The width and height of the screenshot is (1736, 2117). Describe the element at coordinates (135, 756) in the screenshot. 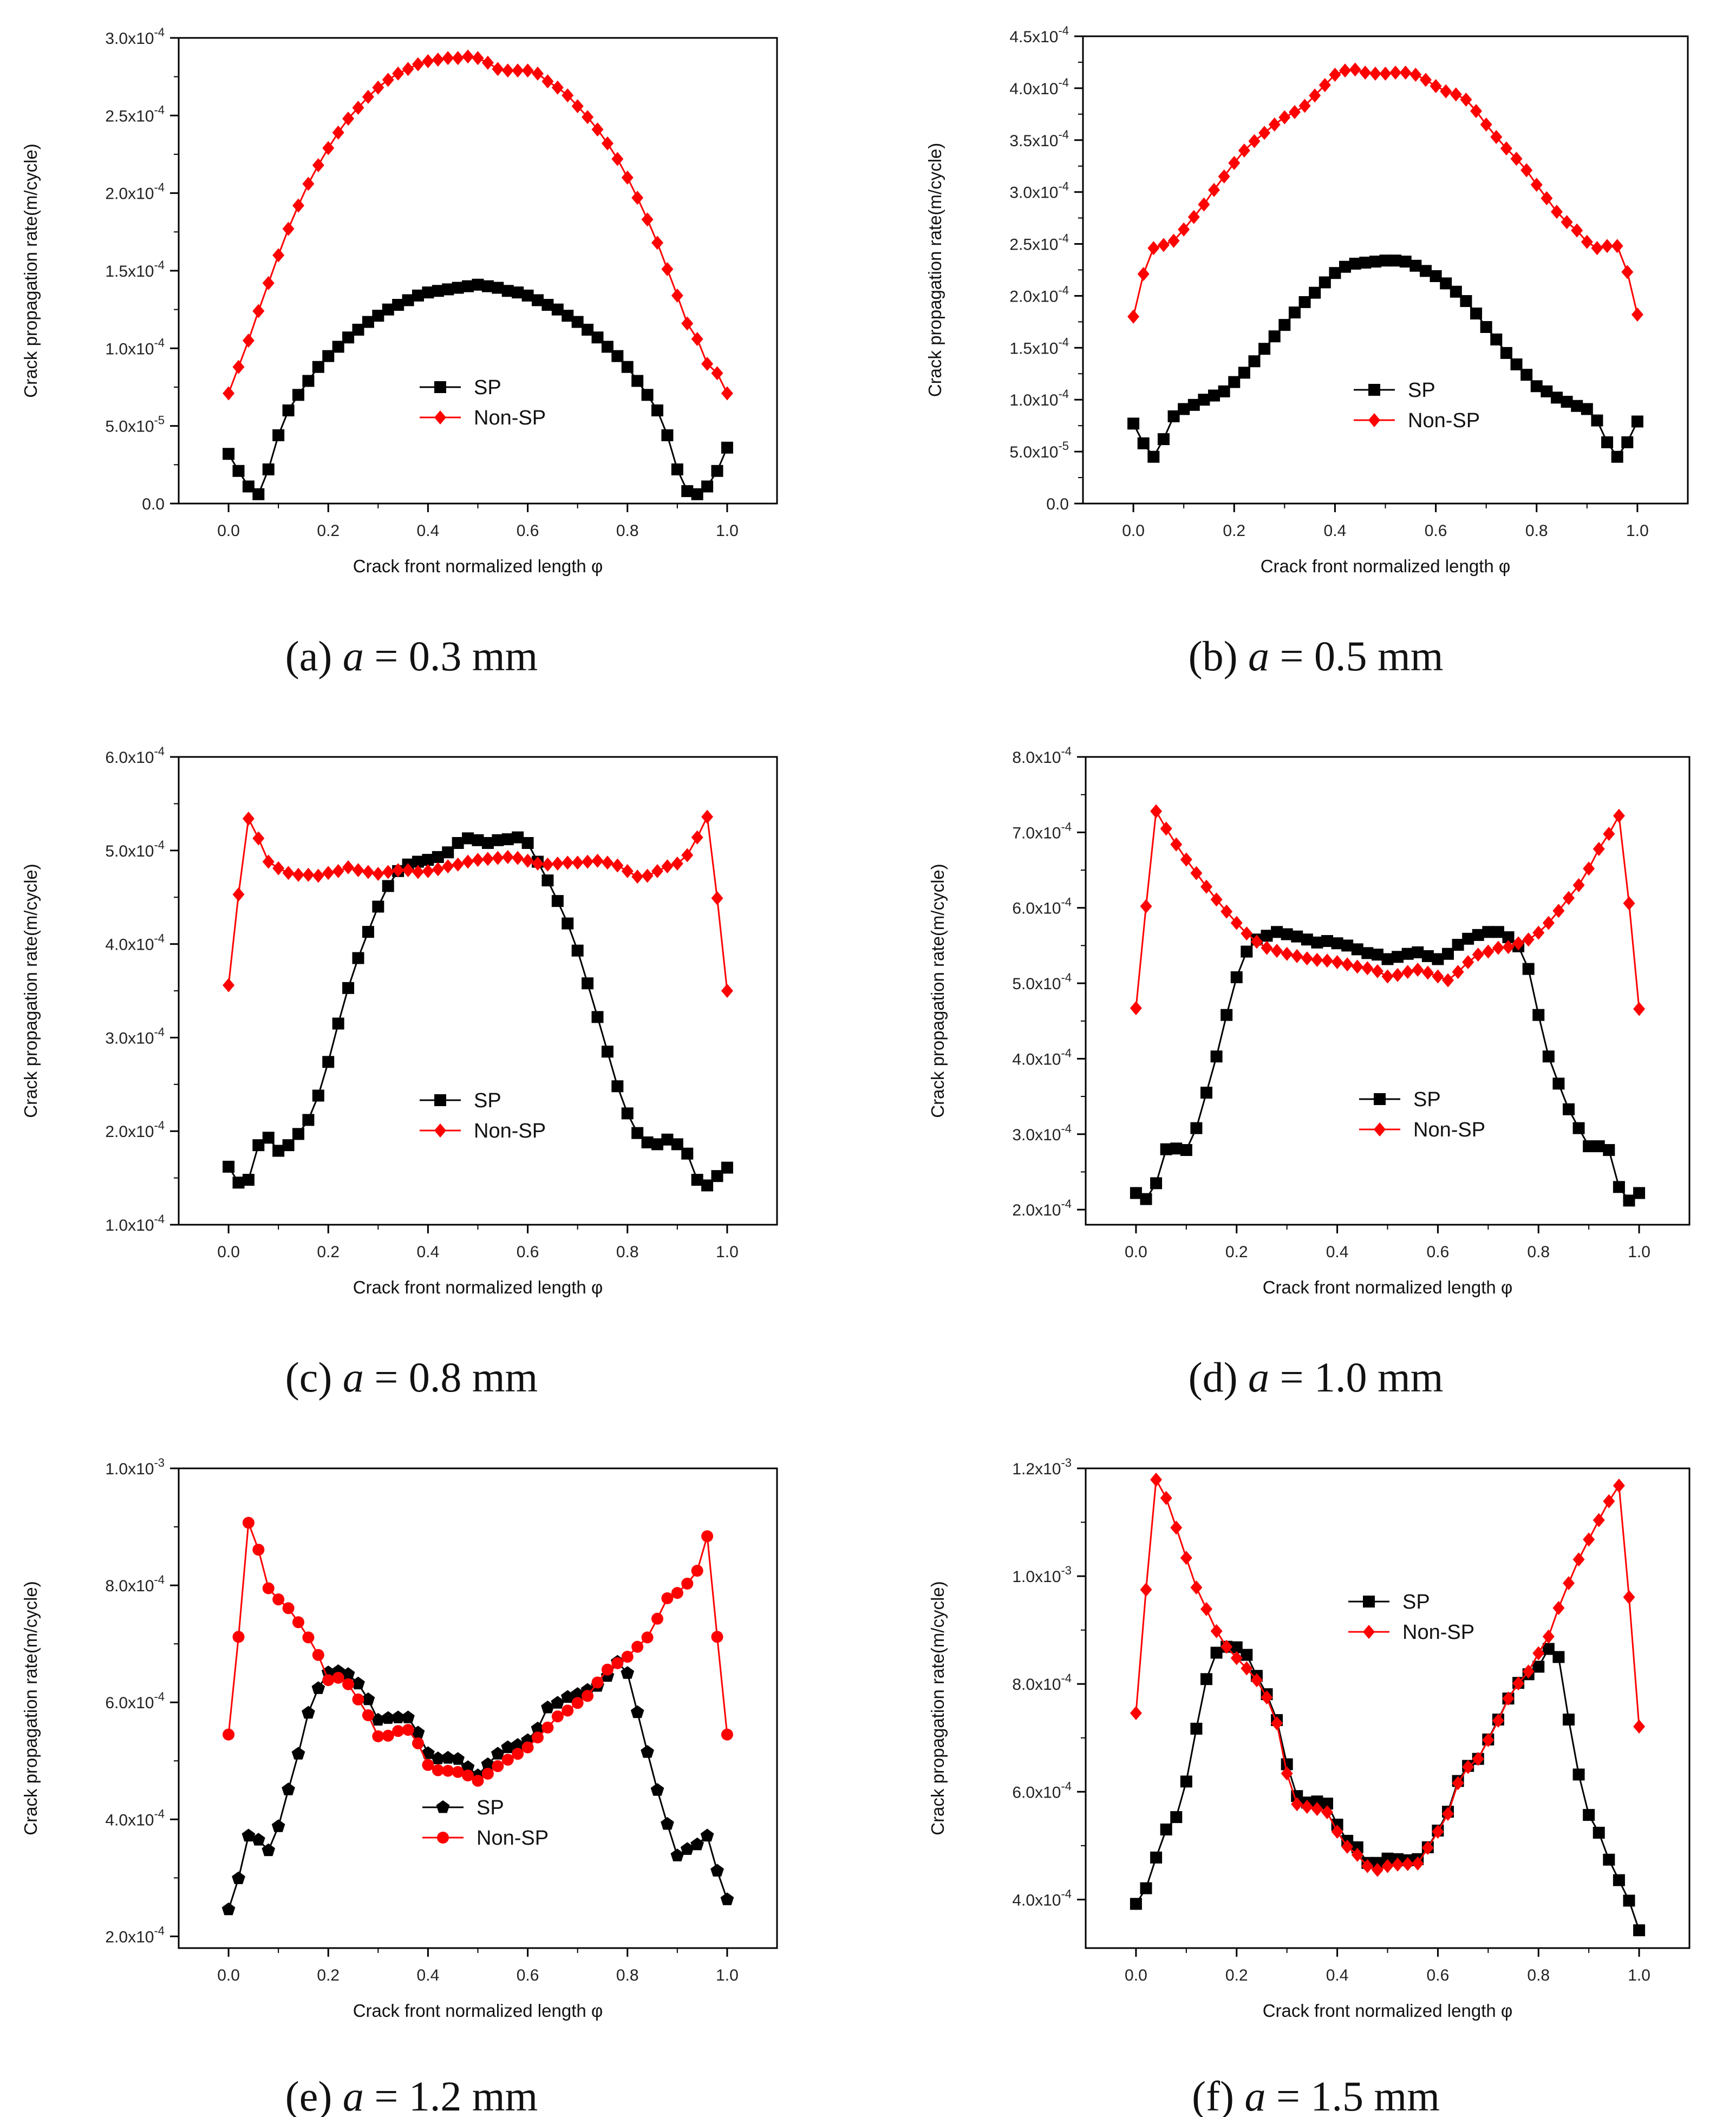

I see `y-tick-label: 6.0x10⁻⁴` at that location.